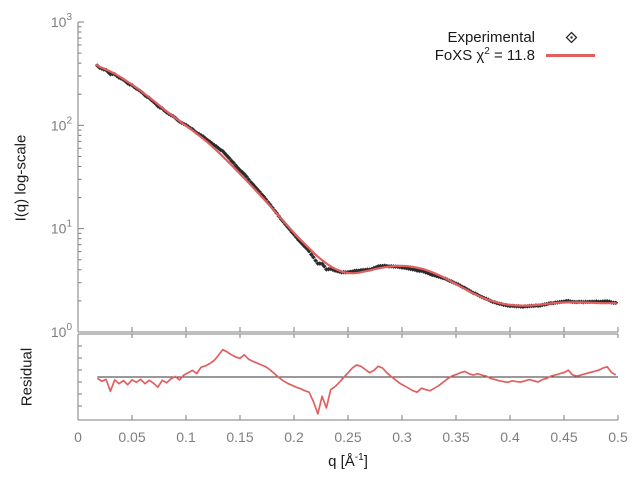 The width and height of the screenshot is (640, 480). I want to click on y-tick-label: 10³, so click(62, 21).